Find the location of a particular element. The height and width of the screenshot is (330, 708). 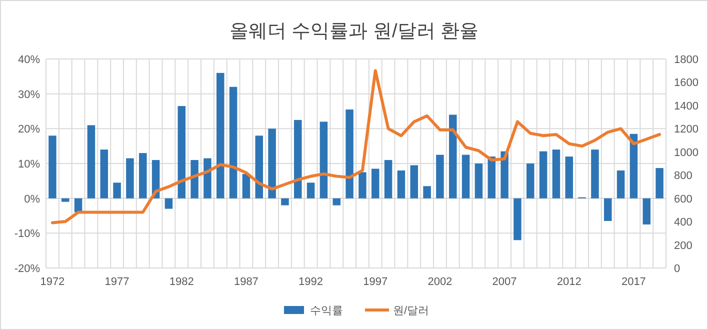

legend-label: 수익률 is located at coordinates (326, 311).